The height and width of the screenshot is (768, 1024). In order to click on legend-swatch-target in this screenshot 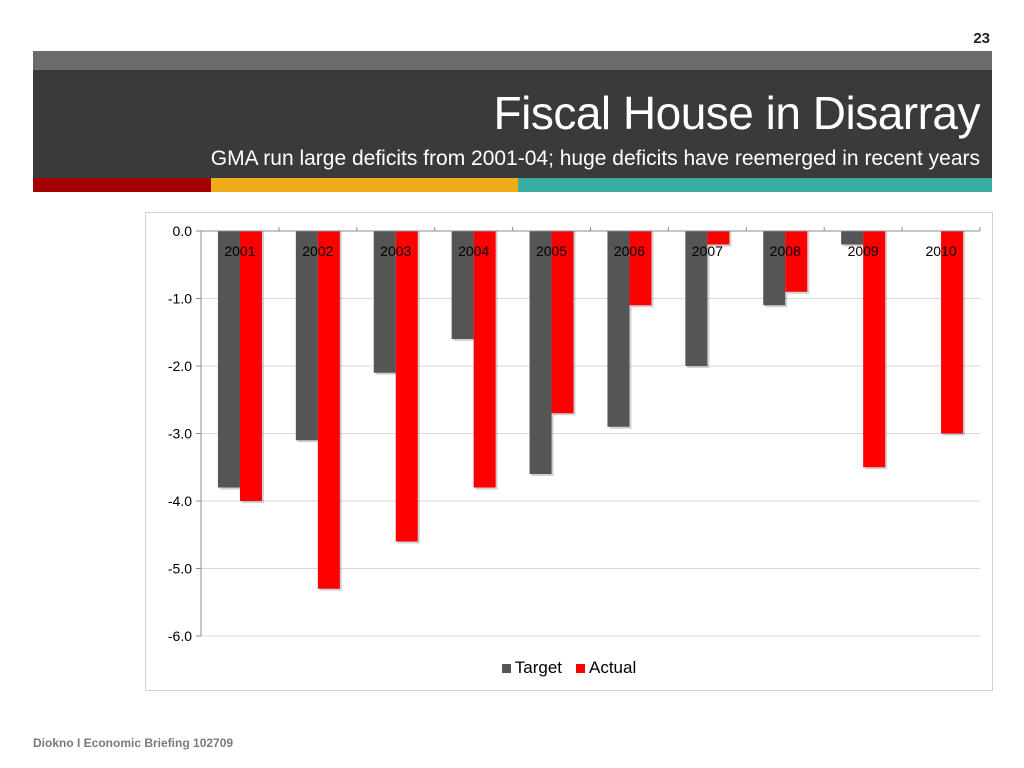, I will do `click(506, 668)`.